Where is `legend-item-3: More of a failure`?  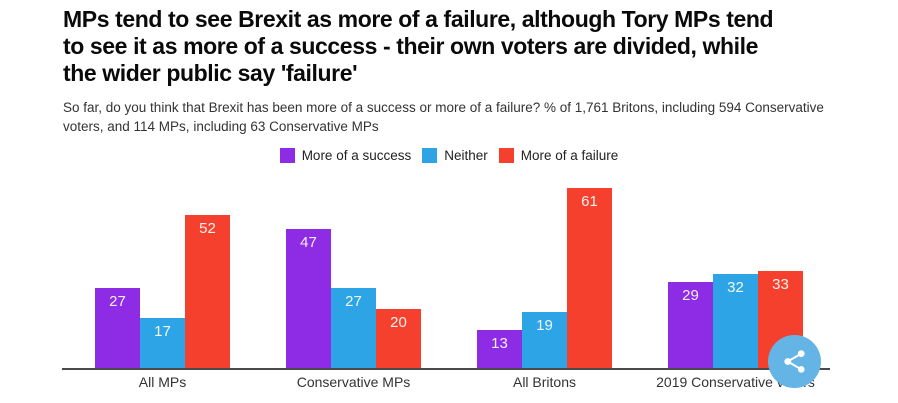
legend-item-3: More of a failure is located at coordinates (558, 155).